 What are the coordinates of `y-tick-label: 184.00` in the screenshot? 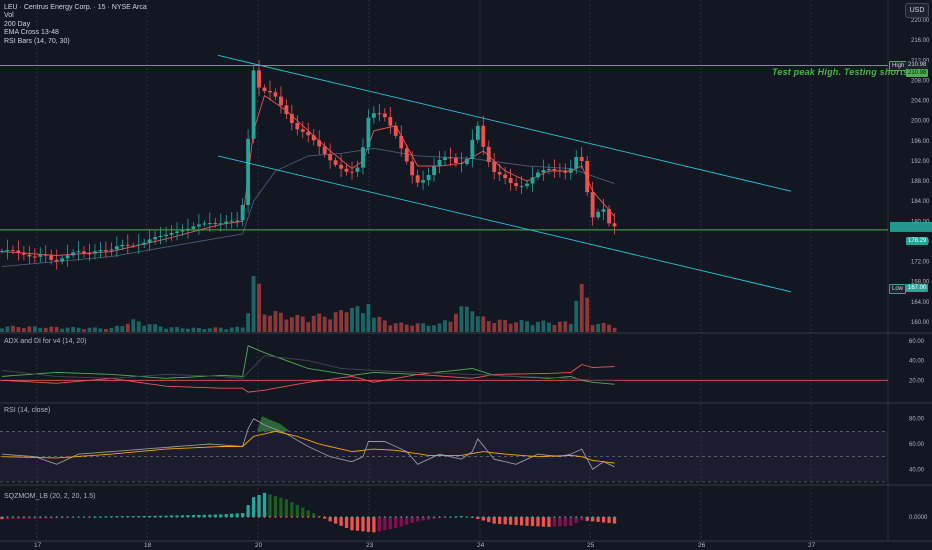 It's located at (920, 202).